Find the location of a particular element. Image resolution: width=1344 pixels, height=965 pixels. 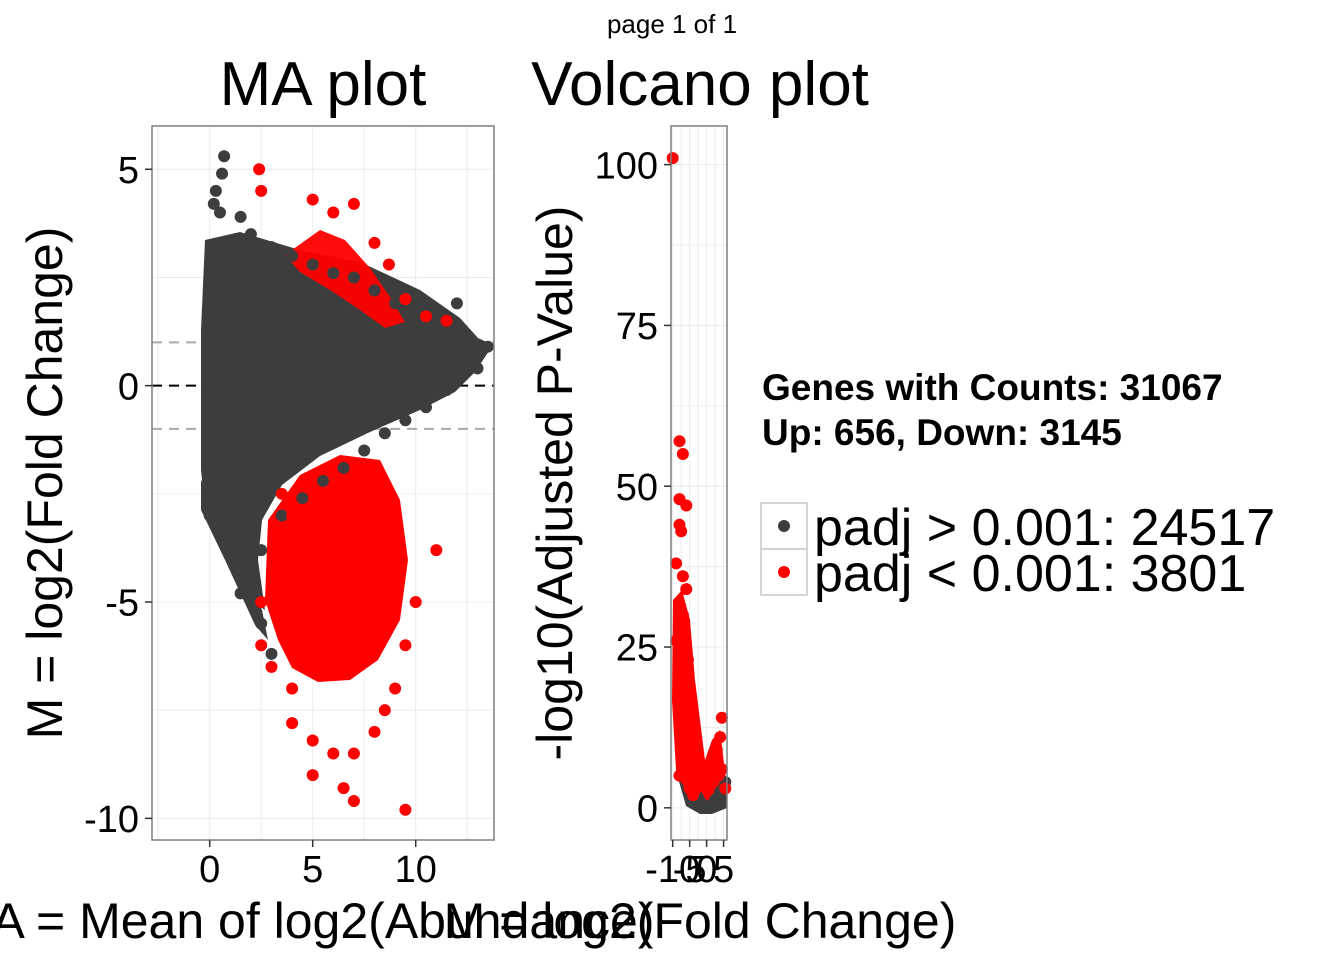

y-tick-label: 50 is located at coordinates (637, 488).